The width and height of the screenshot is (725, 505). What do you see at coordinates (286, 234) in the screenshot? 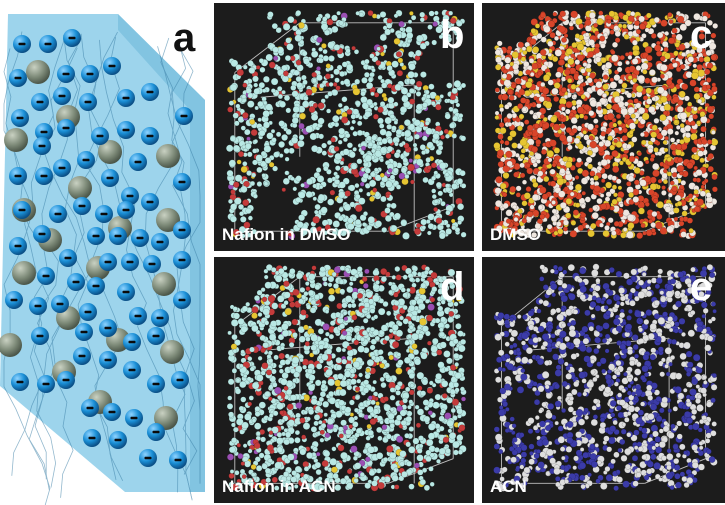
I see `caption-nafion-dmso: Nafion in DMSO` at bounding box center [286, 234].